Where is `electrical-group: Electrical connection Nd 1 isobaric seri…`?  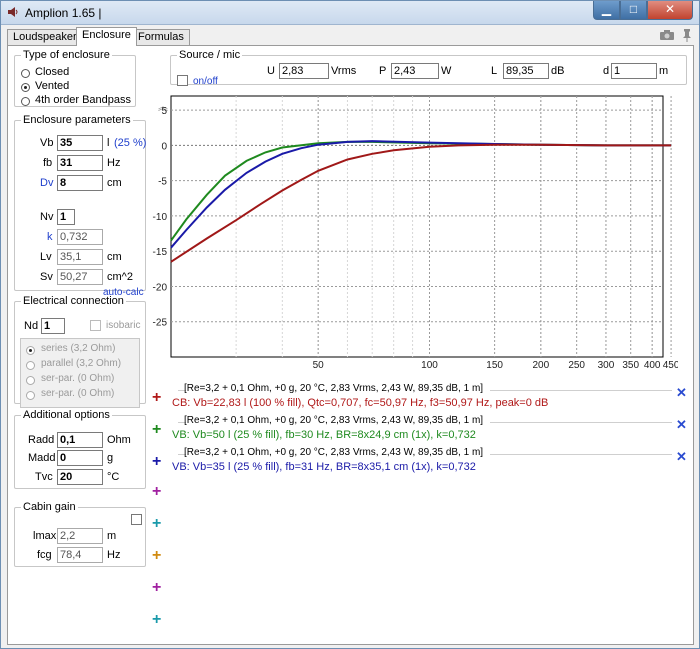 electrical-group: Electrical connection Nd 1 isobaric seri… is located at coordinates (80, 351).